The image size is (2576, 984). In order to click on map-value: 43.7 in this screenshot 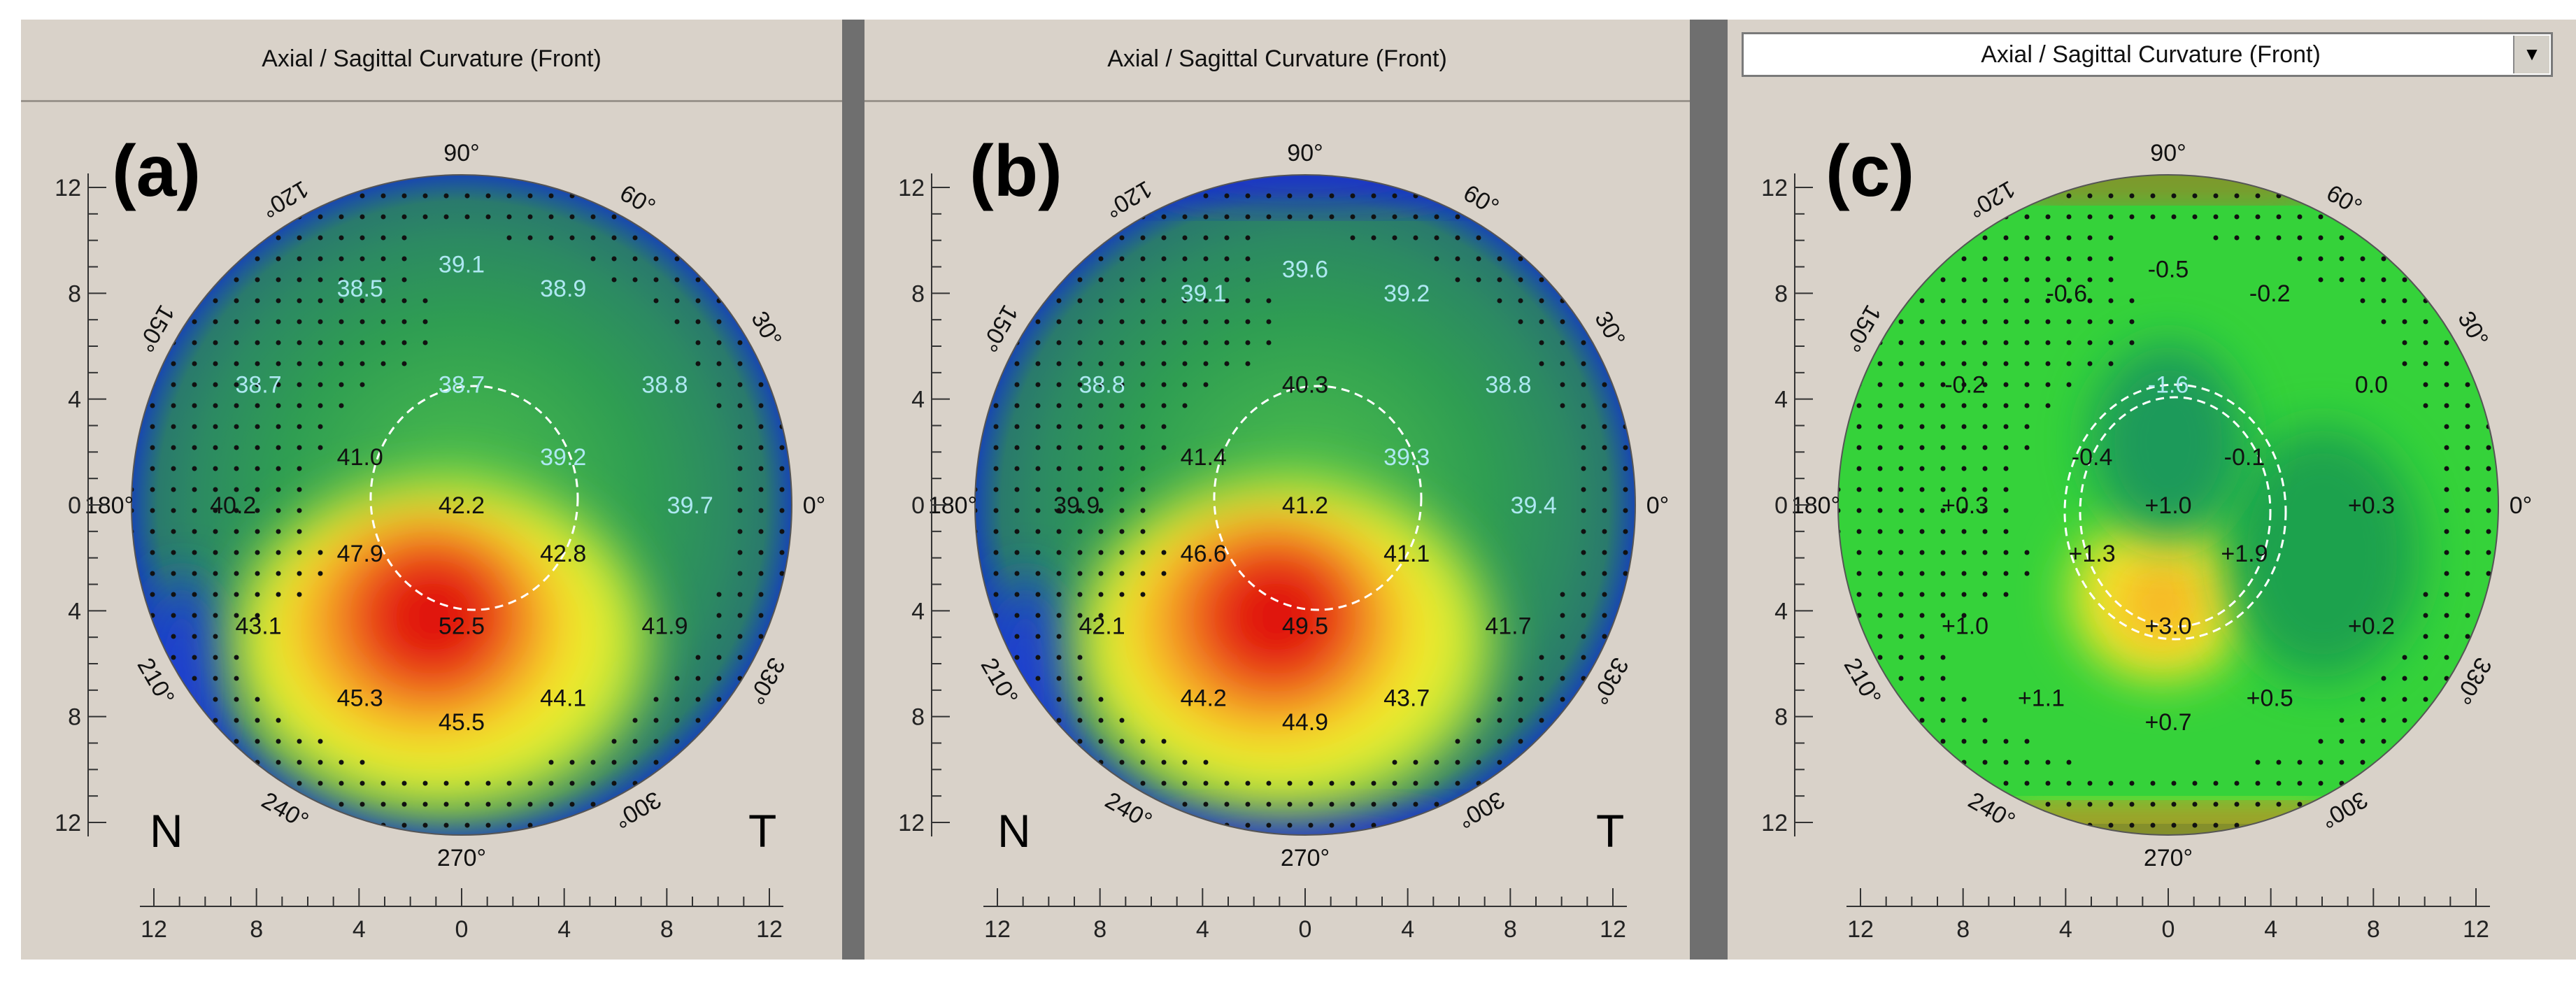, I will do `click(1406, 698)`.